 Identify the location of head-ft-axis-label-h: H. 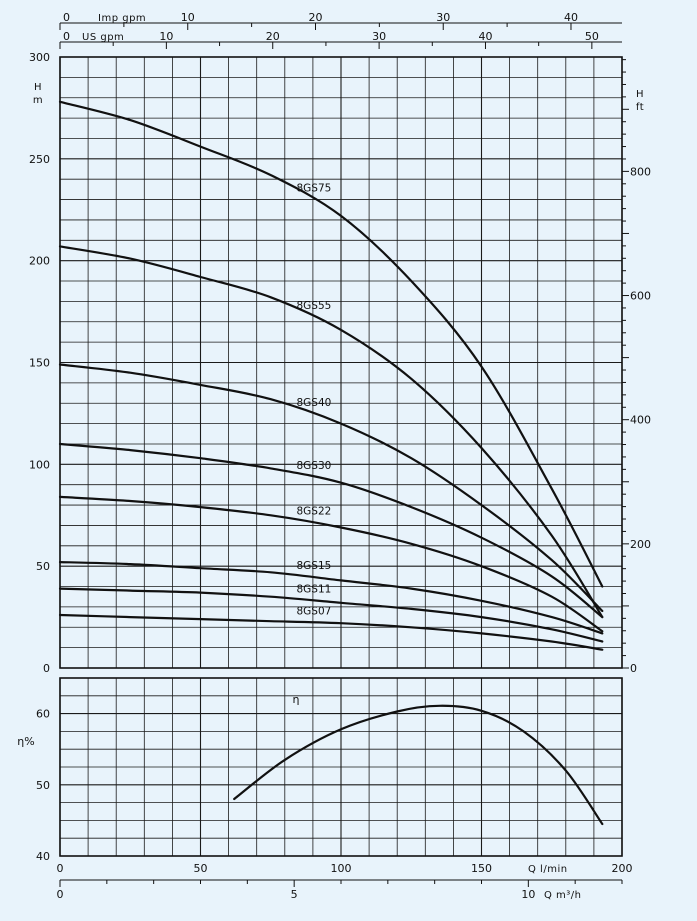
(640, 94).